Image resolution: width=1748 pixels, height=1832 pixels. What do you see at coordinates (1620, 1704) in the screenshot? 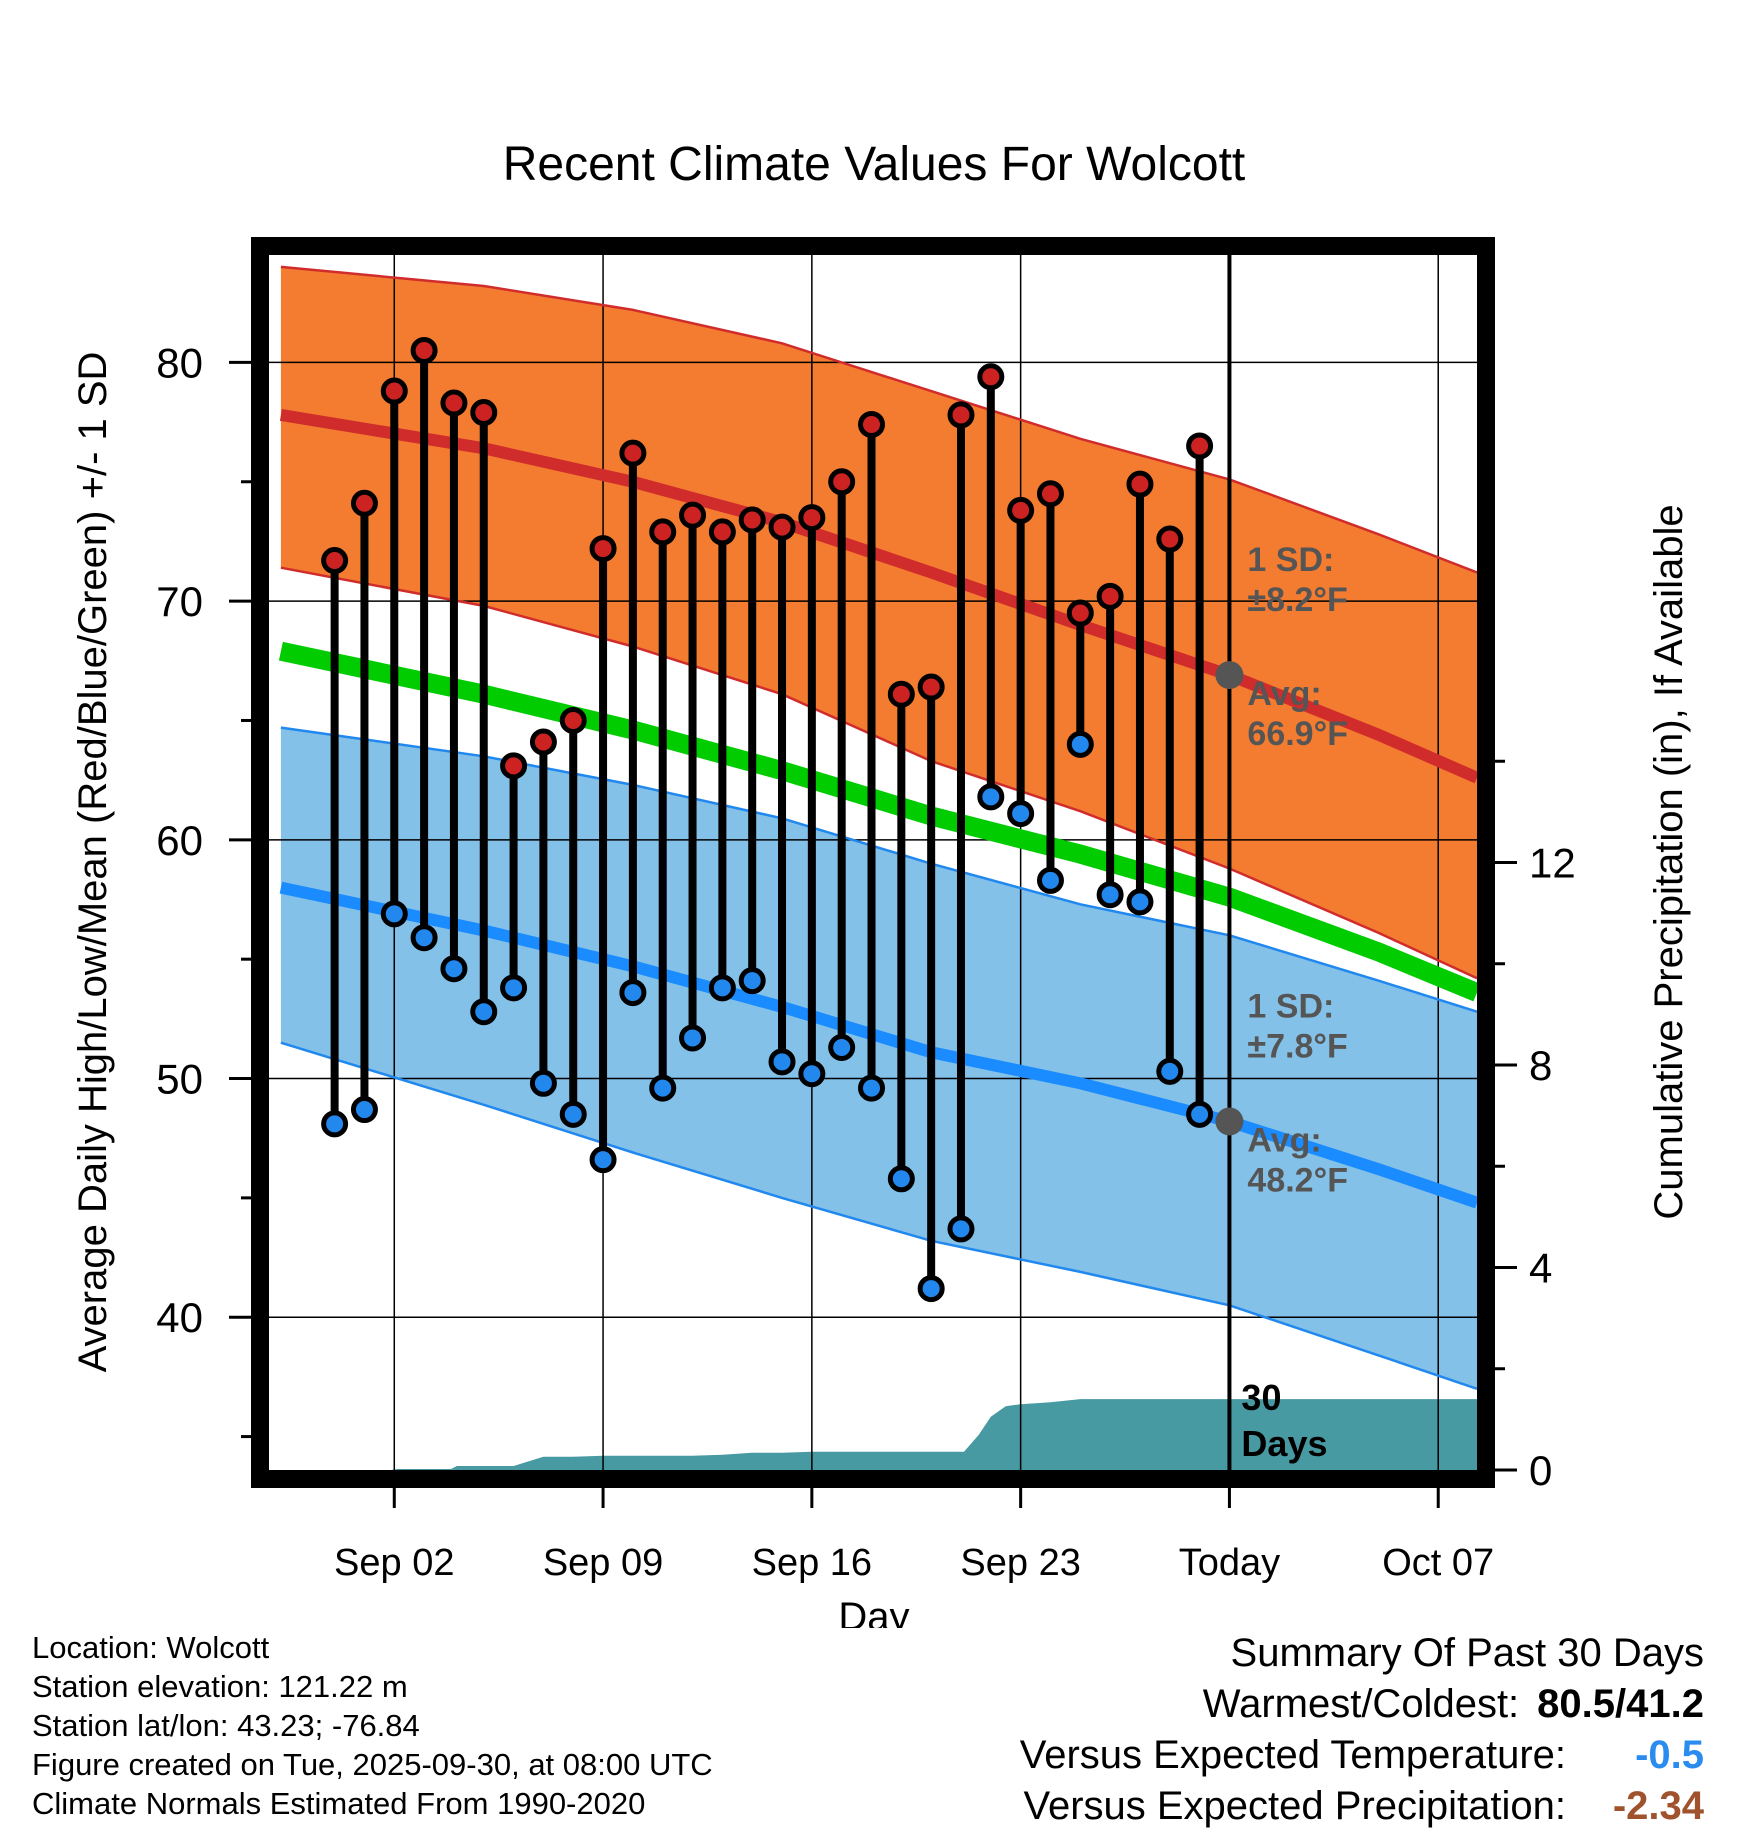
I see `warm-cold-value: 80.5/41.2` at bounding box center [1620, 1704].